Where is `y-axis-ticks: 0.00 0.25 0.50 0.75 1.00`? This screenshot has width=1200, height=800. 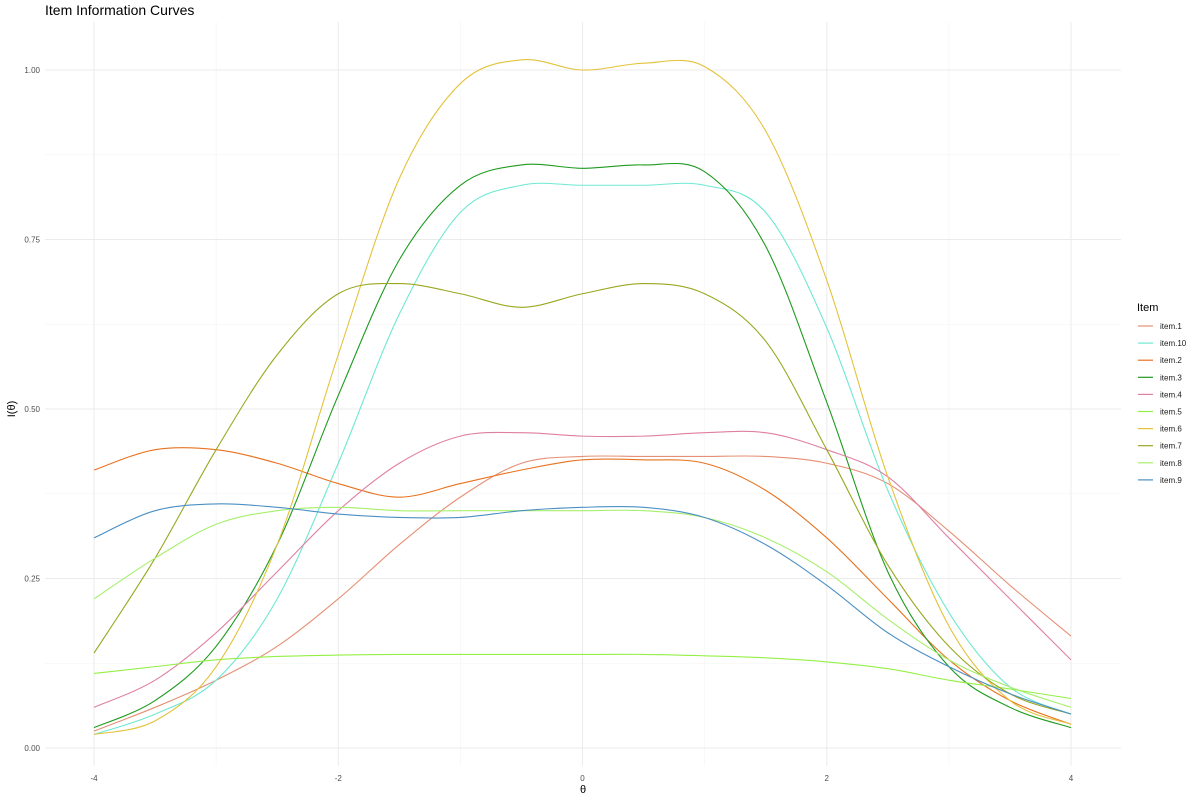
y-axis-ticks: 0.00 0.25 0.50 0.75 1.00 is located at coordinates (32, 409).